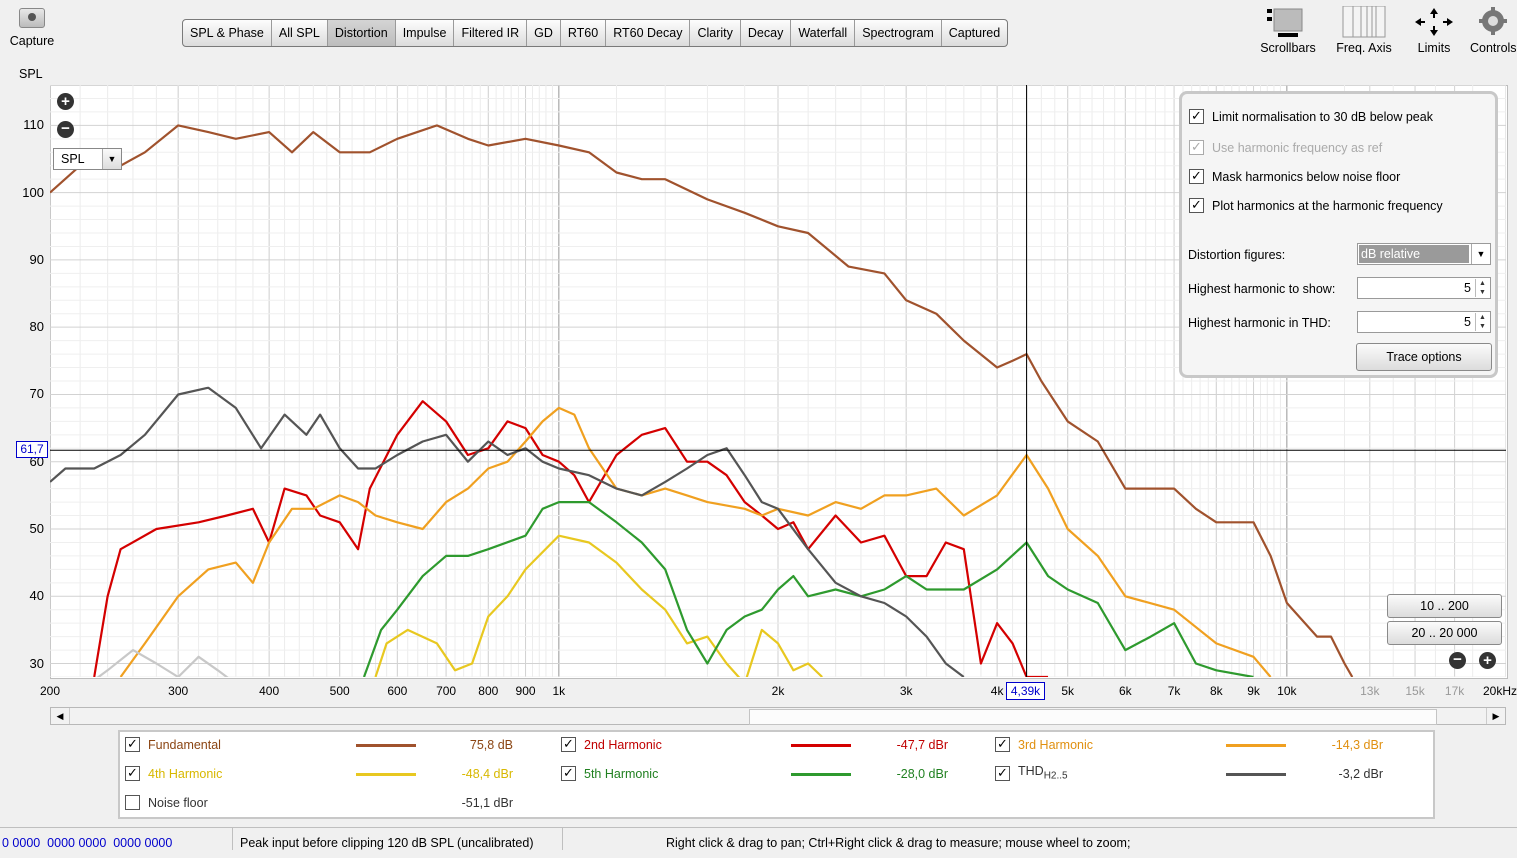 The width and height of the screenshot is (1517, 858). I want to click on distortion-figures-value: dB relative, so click(1414, 254).